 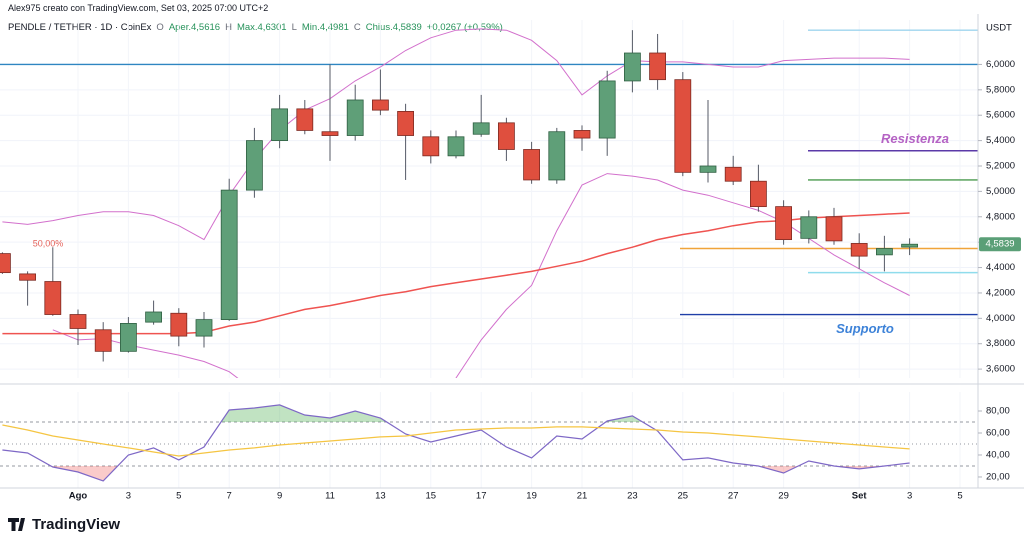 What do you see at coordinates (279, 496) in the screenshot?
I see `x-tick-label: 9` at bounding box center [279, 496].